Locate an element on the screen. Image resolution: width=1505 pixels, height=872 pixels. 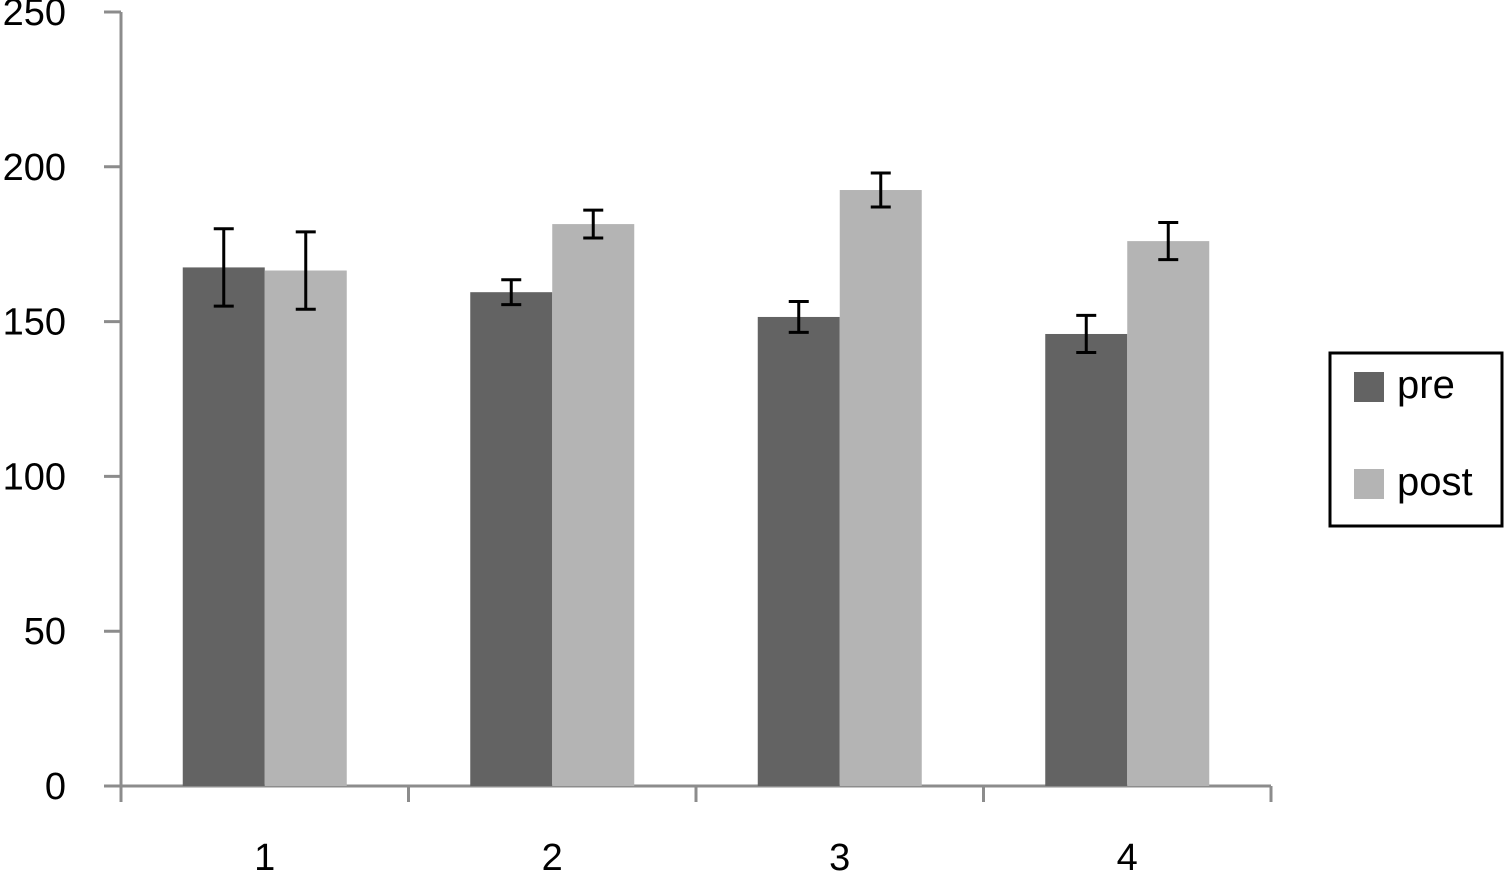
y-axis: 0 50 100 150 200 250 is located at coordinates (63, 404).